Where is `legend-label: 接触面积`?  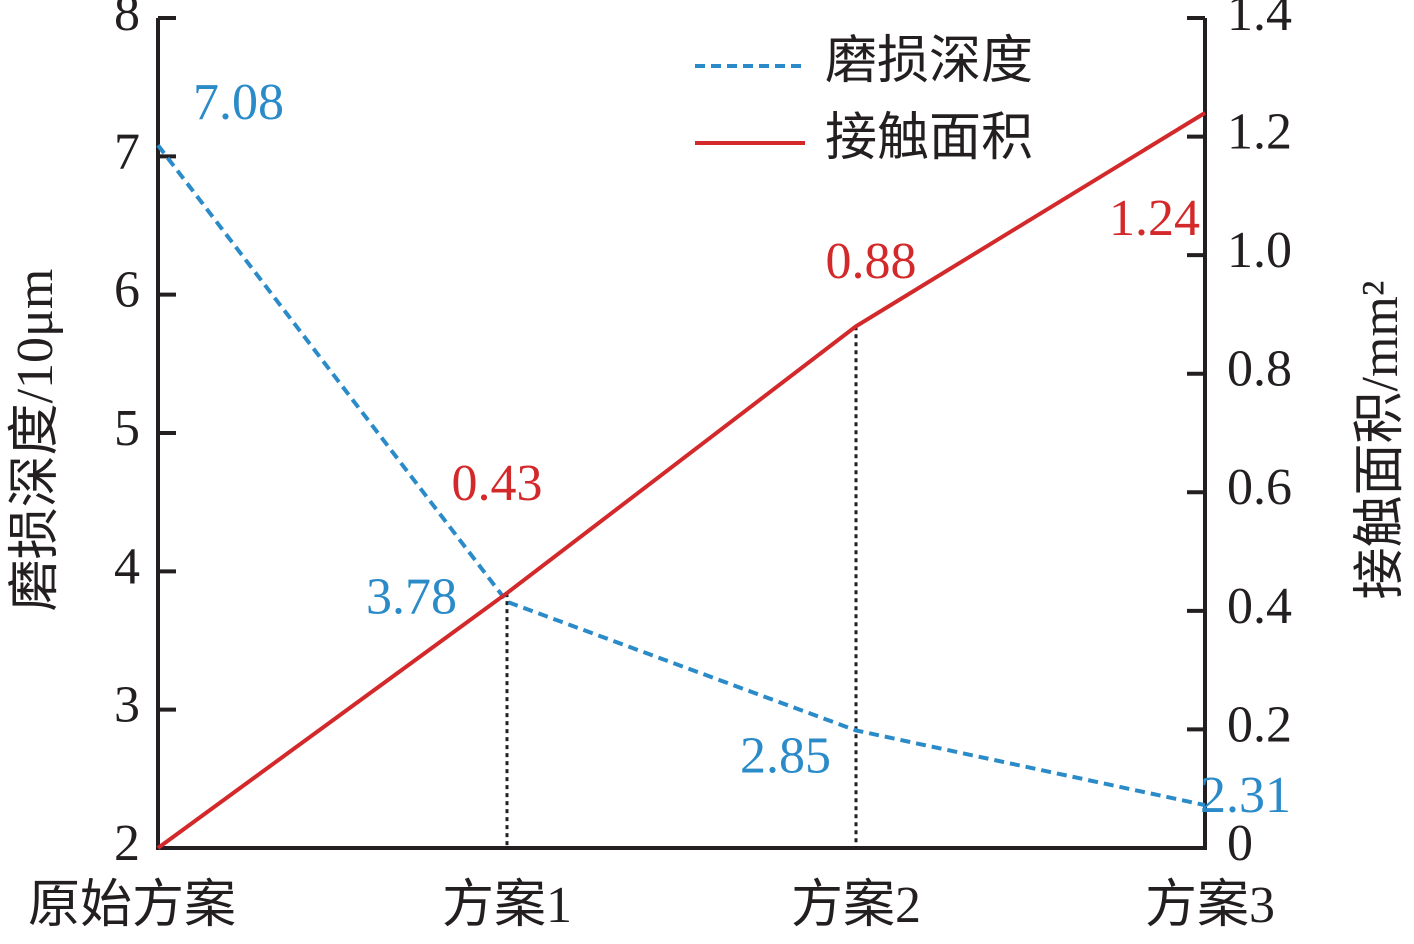
legend-label: 接触面积 is located at coordinates (929, 138).